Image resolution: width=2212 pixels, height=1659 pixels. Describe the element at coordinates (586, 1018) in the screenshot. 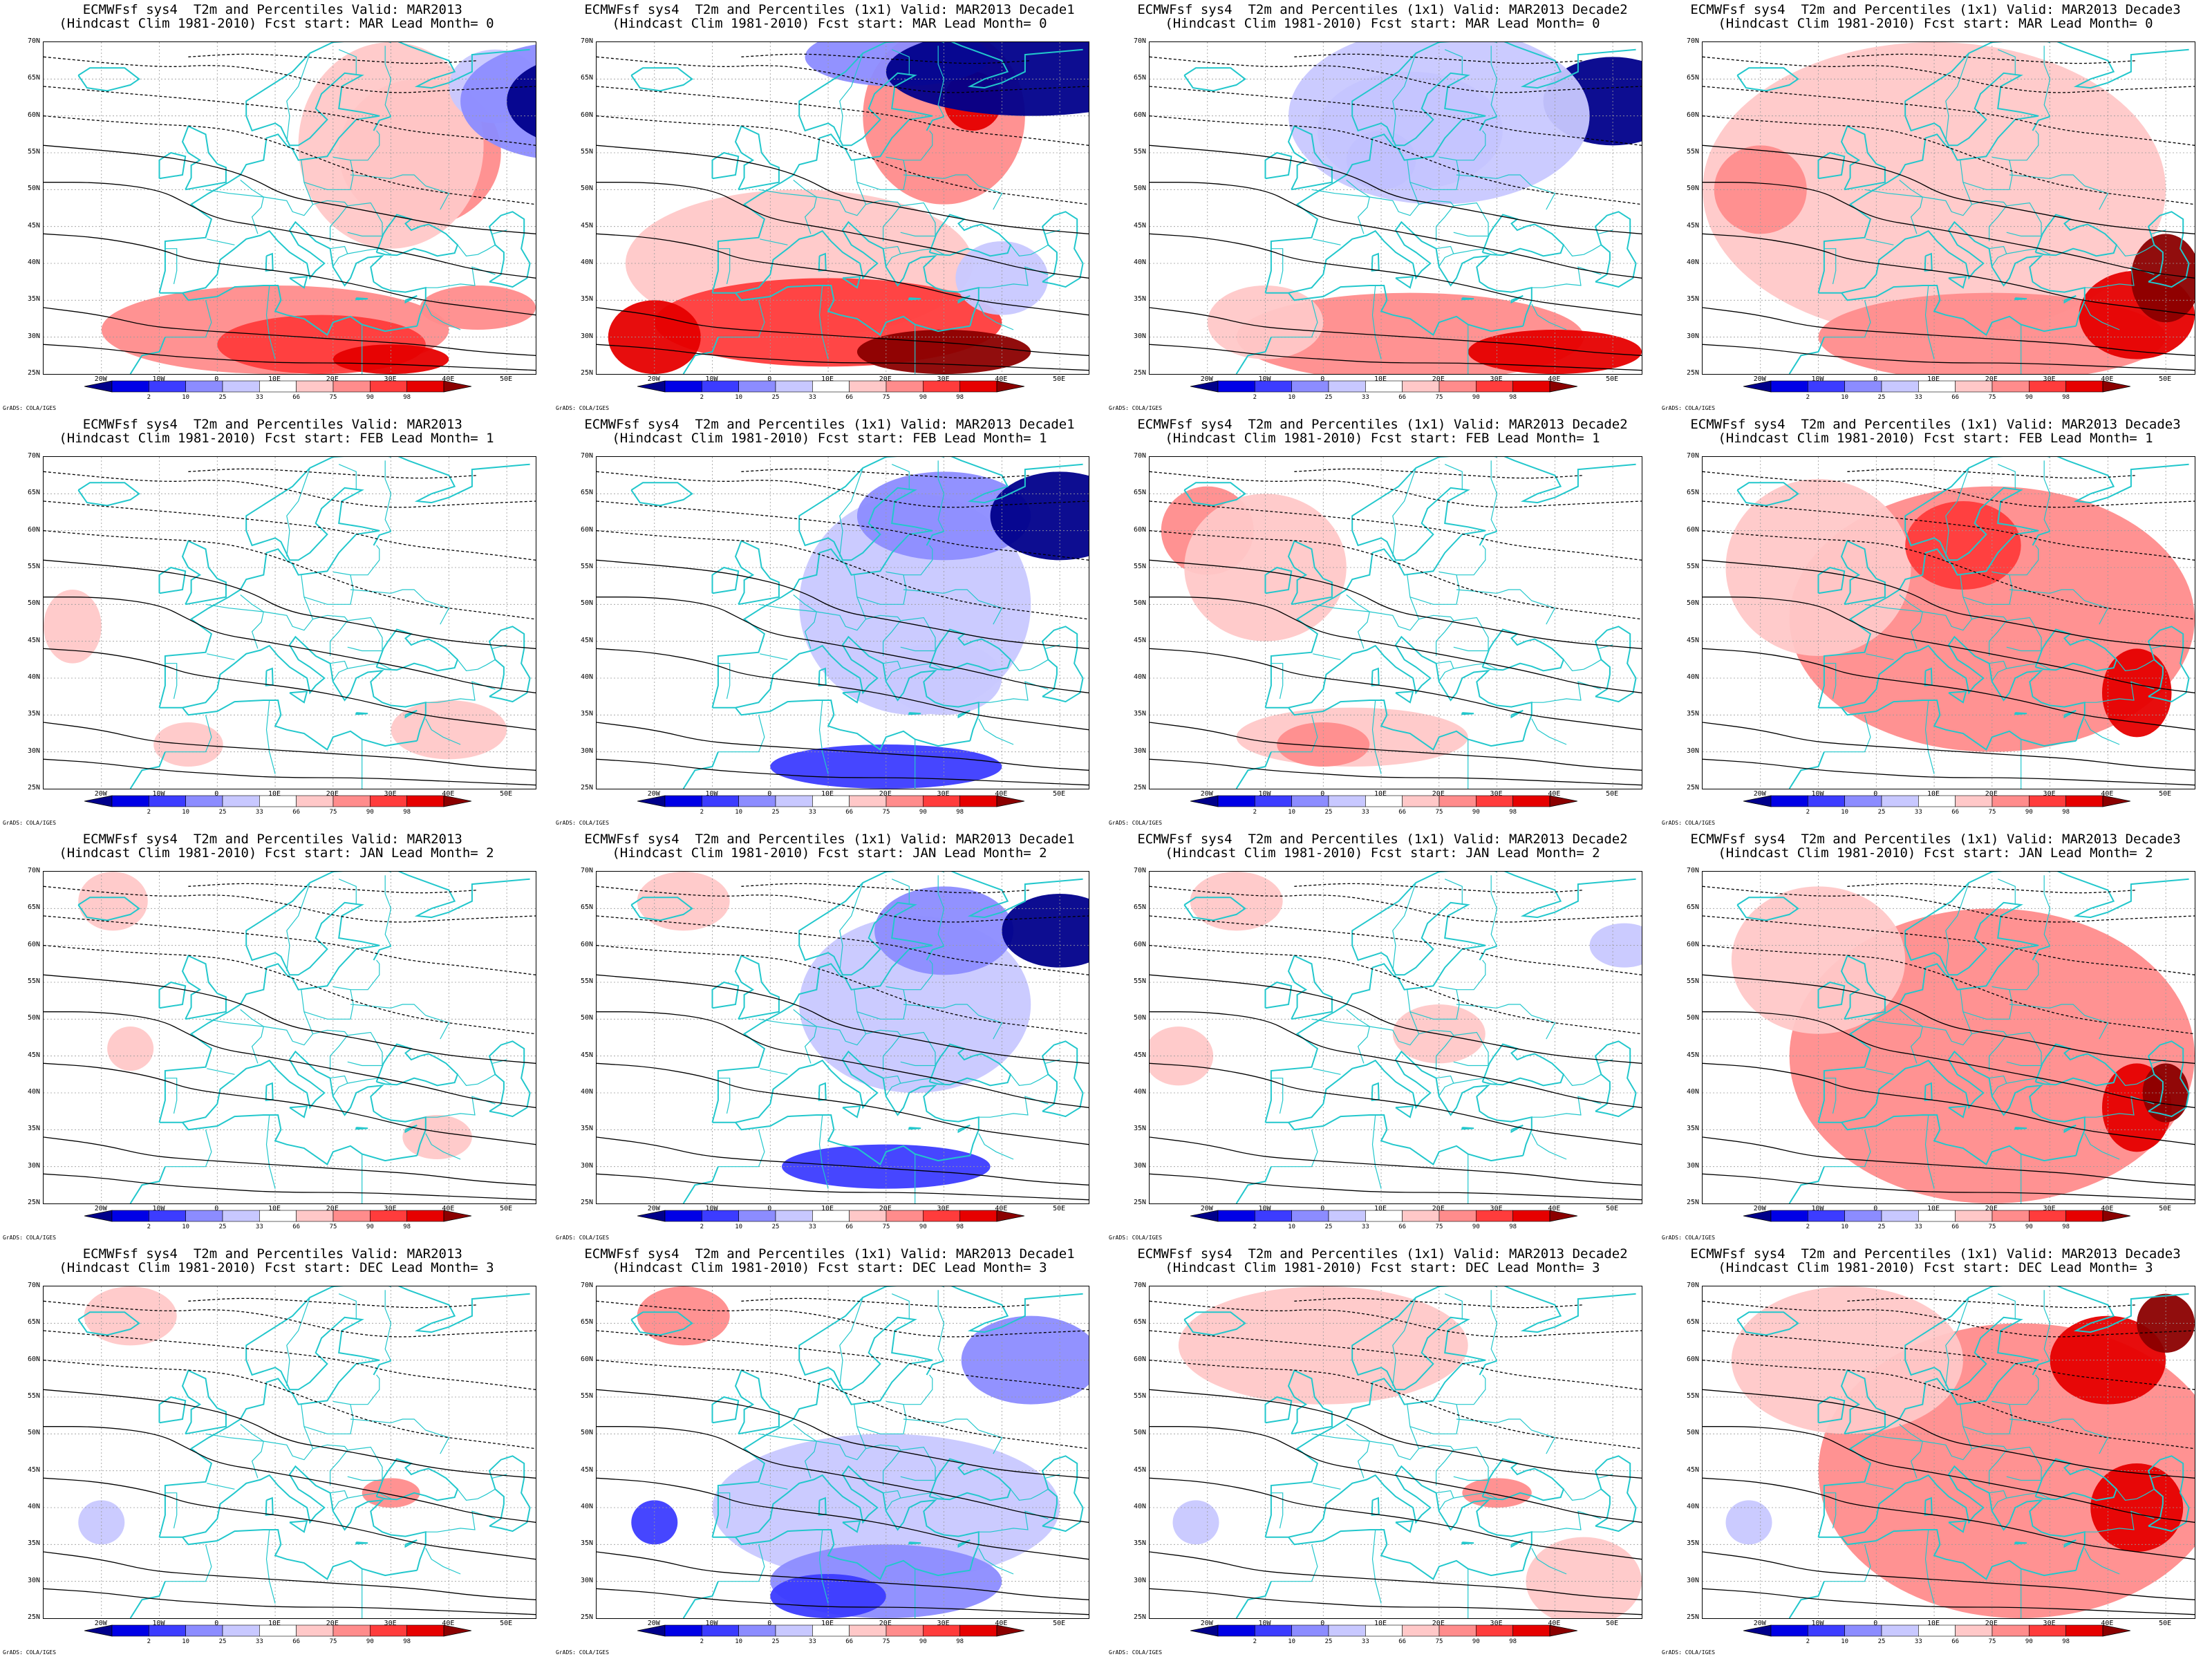

I see `lat-tick-label: 50N` at that location.